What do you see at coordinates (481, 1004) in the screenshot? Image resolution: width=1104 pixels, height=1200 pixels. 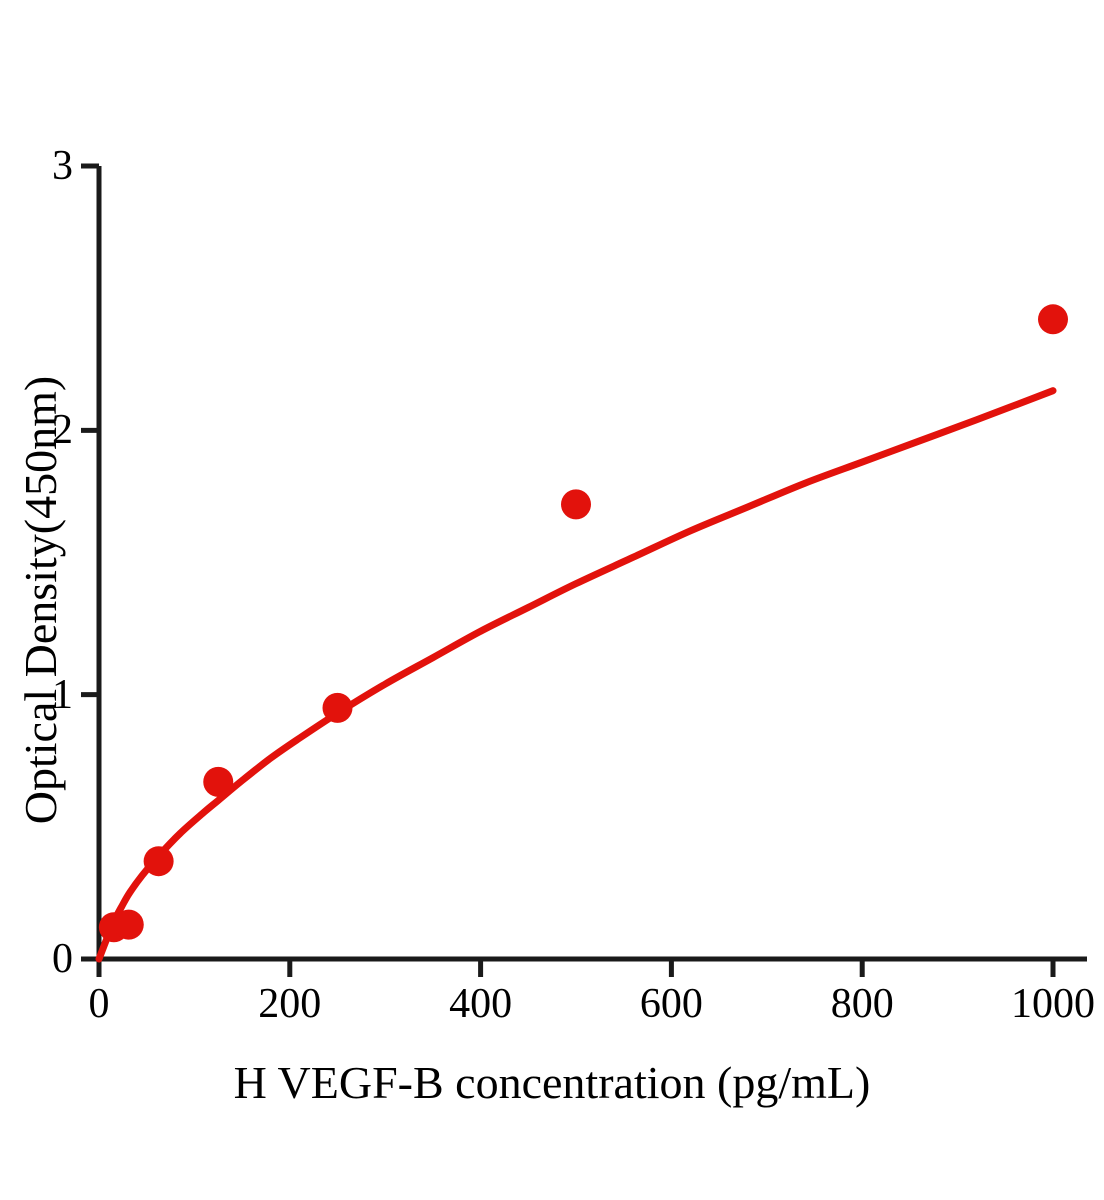 I see `x-axis-tick-label: 400` at bounding box center [481, 1004].